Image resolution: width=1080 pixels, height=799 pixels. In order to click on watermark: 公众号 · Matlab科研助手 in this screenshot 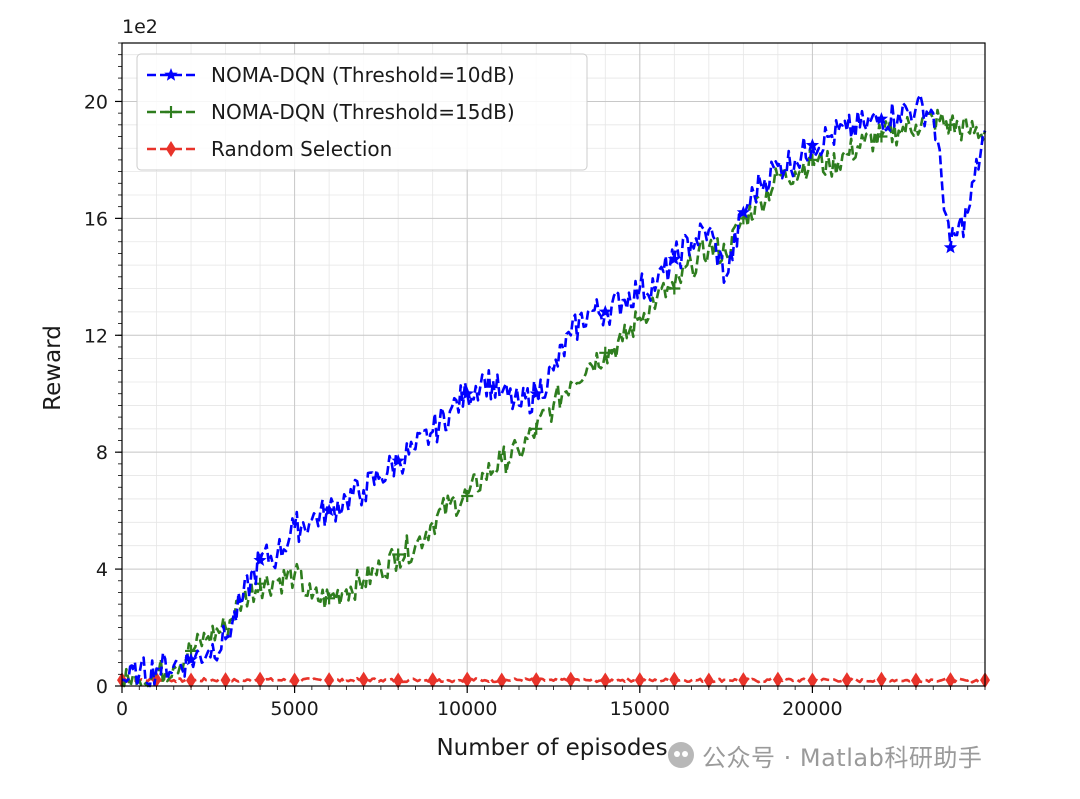, I will do `click(825, 755)`.